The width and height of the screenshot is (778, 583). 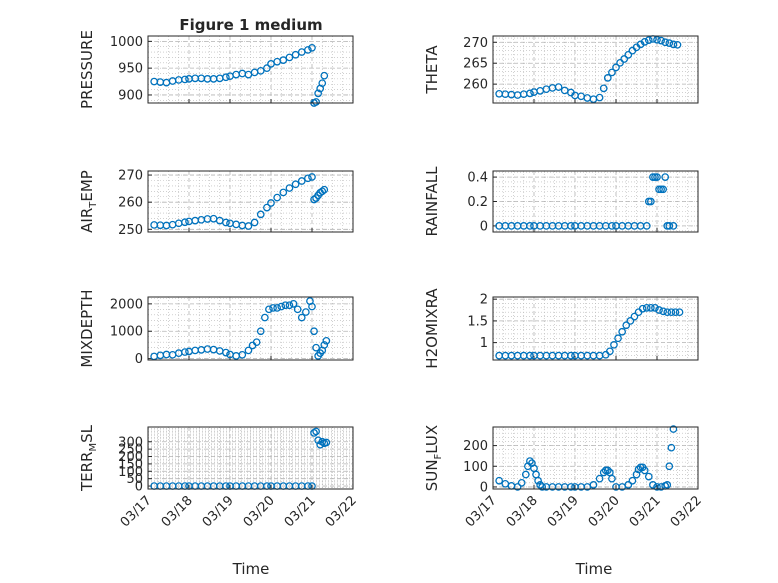 What do you see at coordinates (259, 511) in the screenshot?
I see `x-tick-label: 03/20` at bounding box center [259, 511].